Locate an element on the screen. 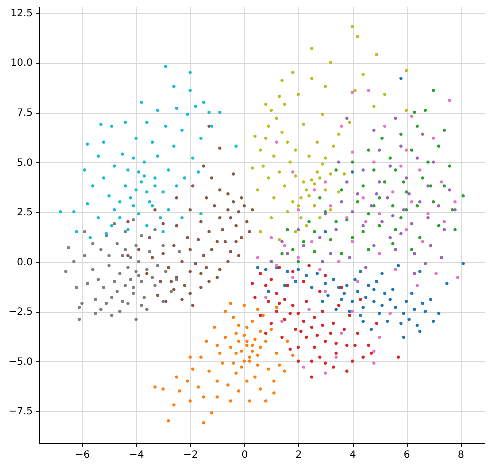 The width and height of the screenshot is (492, 466). y-tick-label: 5.0 is located at coordinates (25, 163).